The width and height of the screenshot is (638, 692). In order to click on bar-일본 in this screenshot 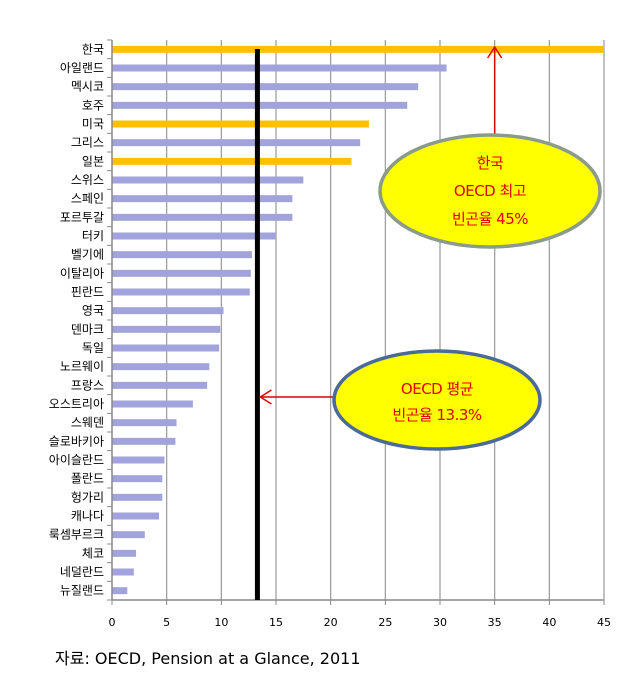, I will do `click(232, 161)`.